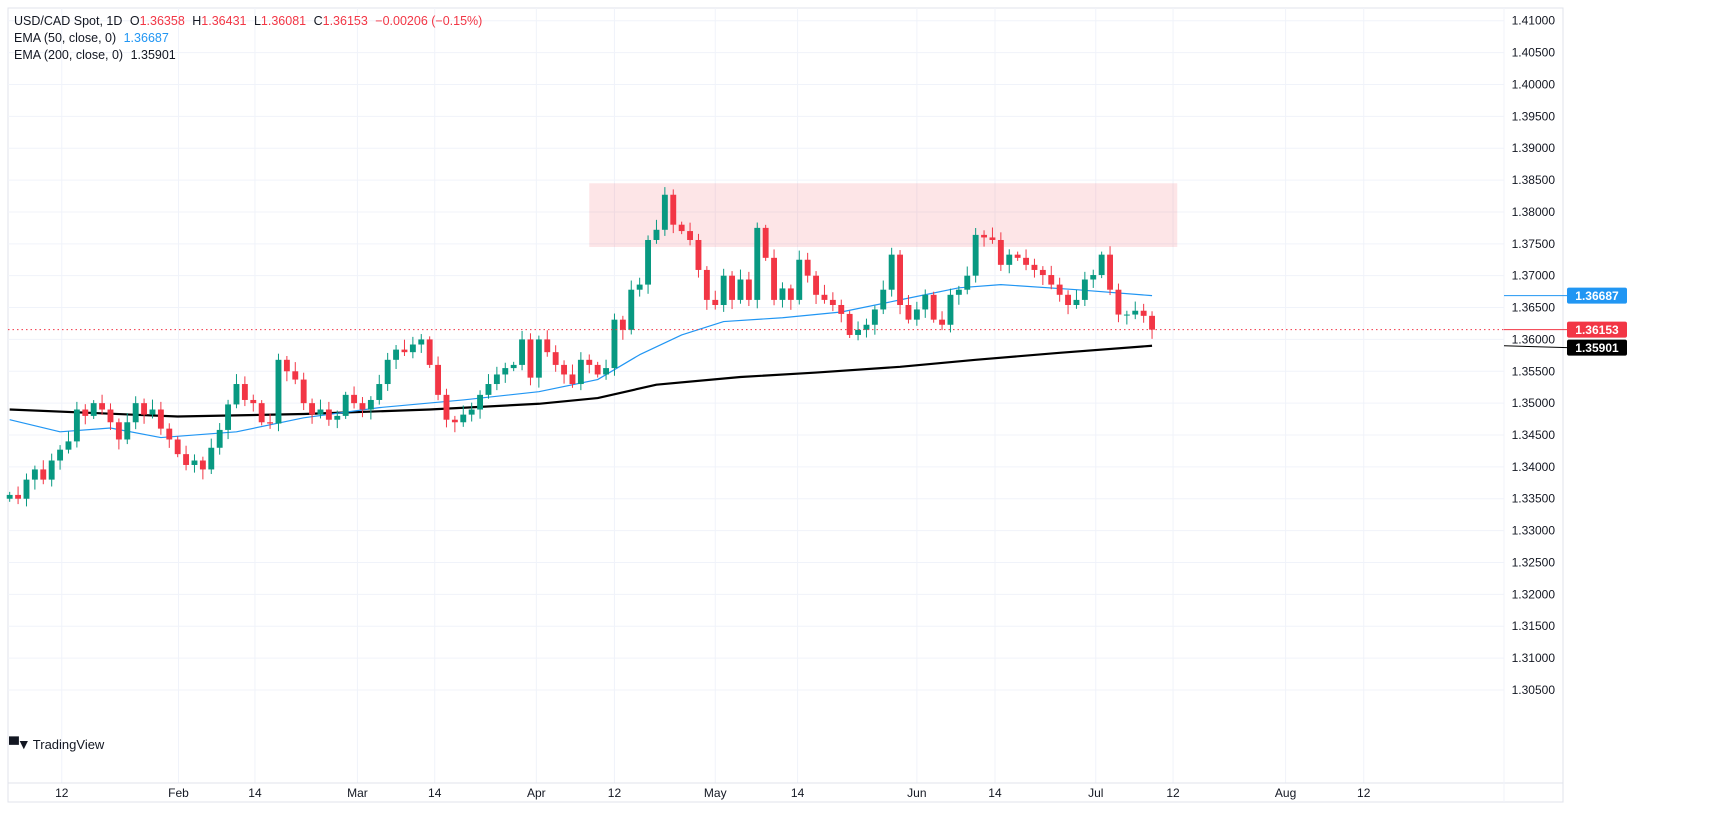 Image resolution: width=1723 pixels, height=835 pixels. What do you see at coordinates (68, 21) in the screenshot?
I see `symbol-title: USD/CAD Spot, 1D` at bounding box center [68, 21].